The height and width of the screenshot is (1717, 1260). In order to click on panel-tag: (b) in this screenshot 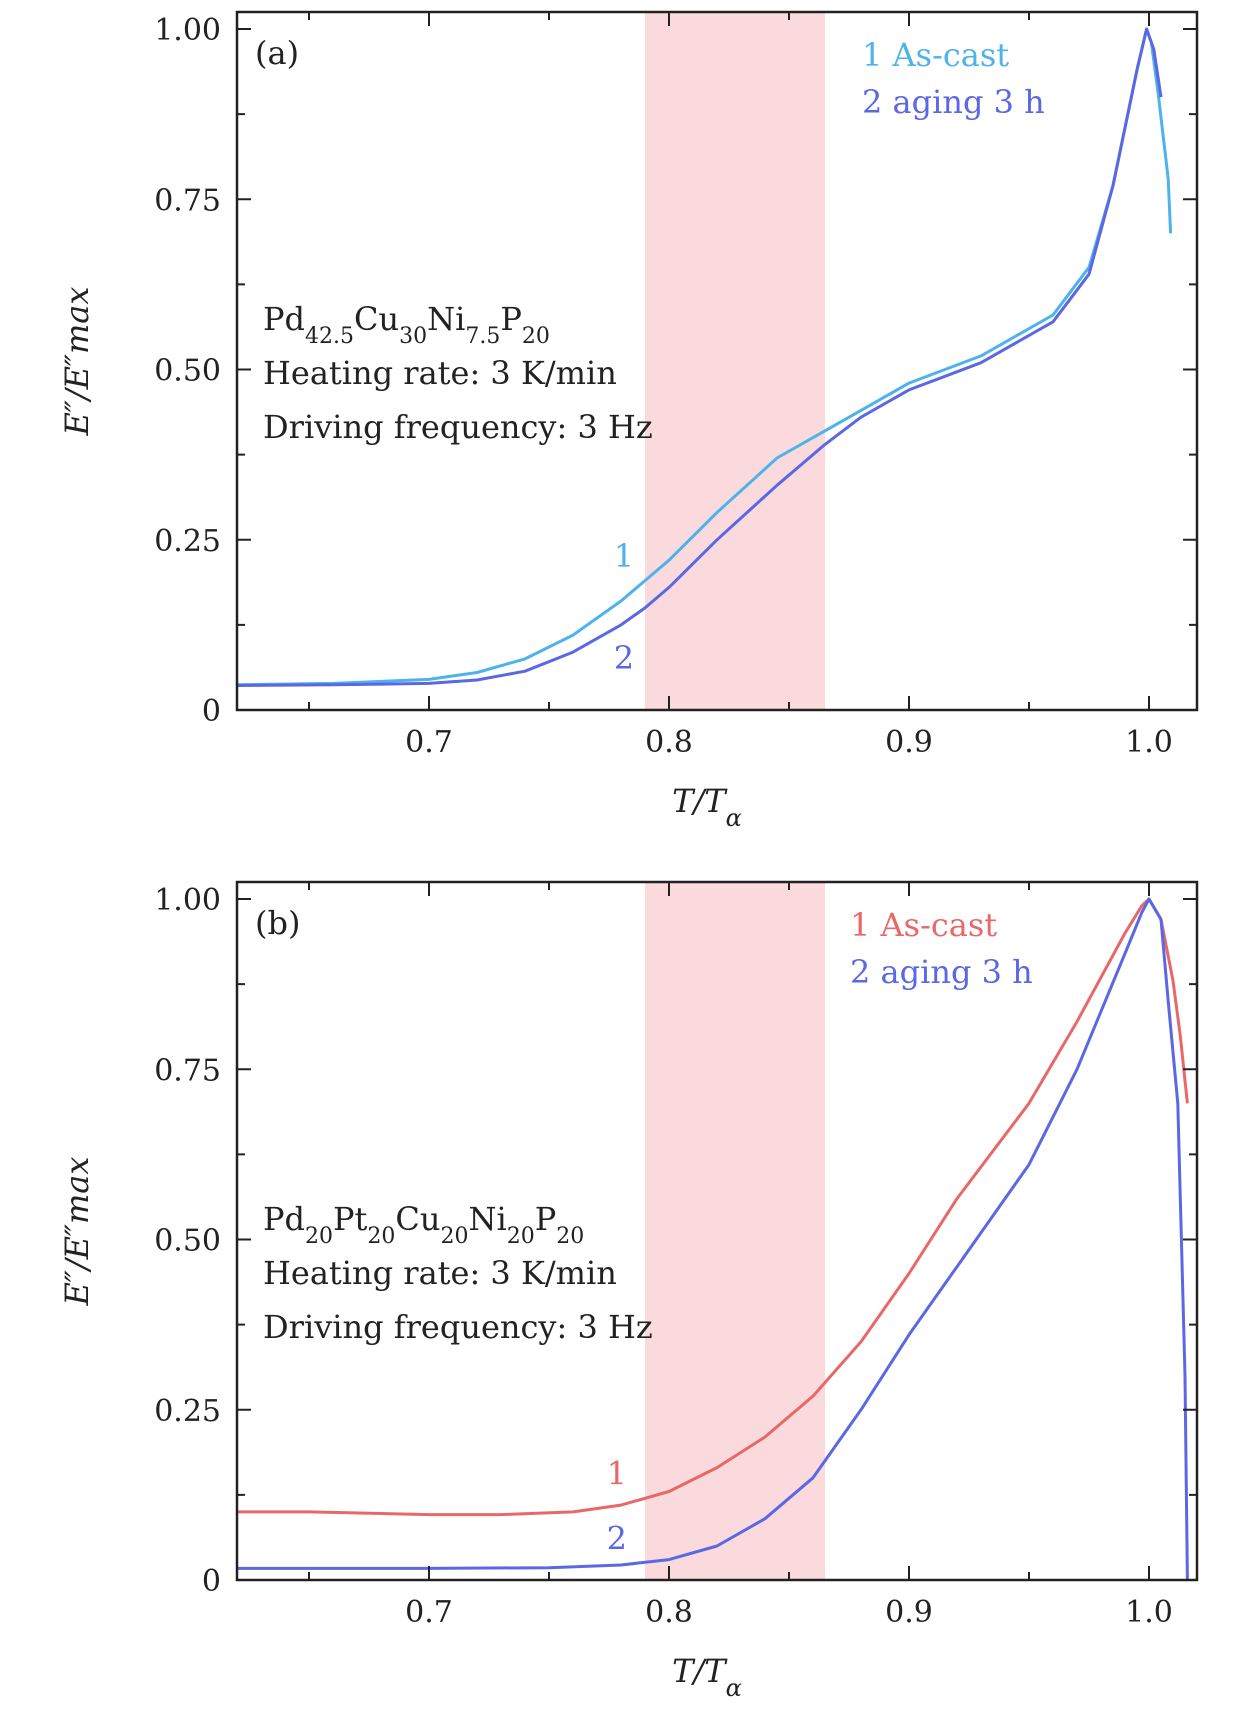, I will do `click(277, 923)`.